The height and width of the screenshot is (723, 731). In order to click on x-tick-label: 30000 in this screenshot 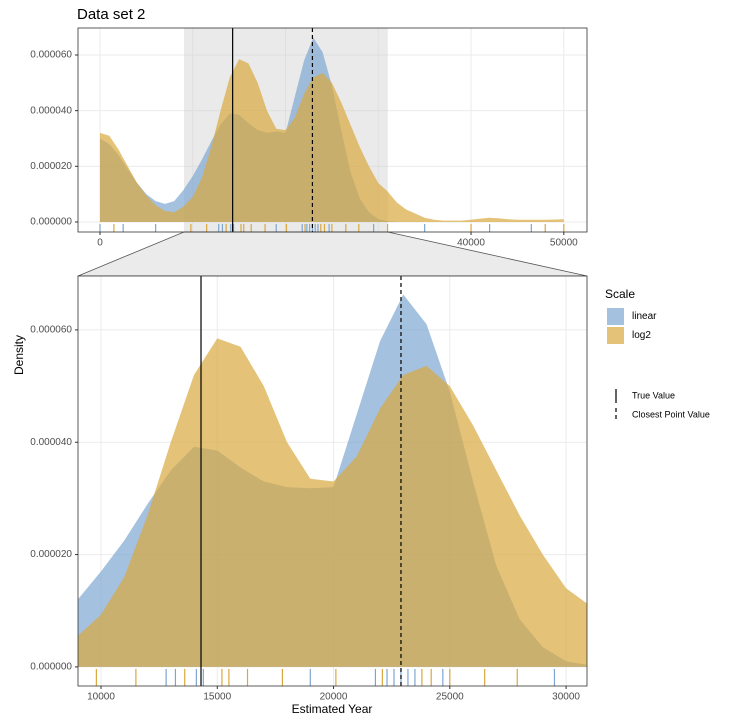, I will do `click(566, 697)`.